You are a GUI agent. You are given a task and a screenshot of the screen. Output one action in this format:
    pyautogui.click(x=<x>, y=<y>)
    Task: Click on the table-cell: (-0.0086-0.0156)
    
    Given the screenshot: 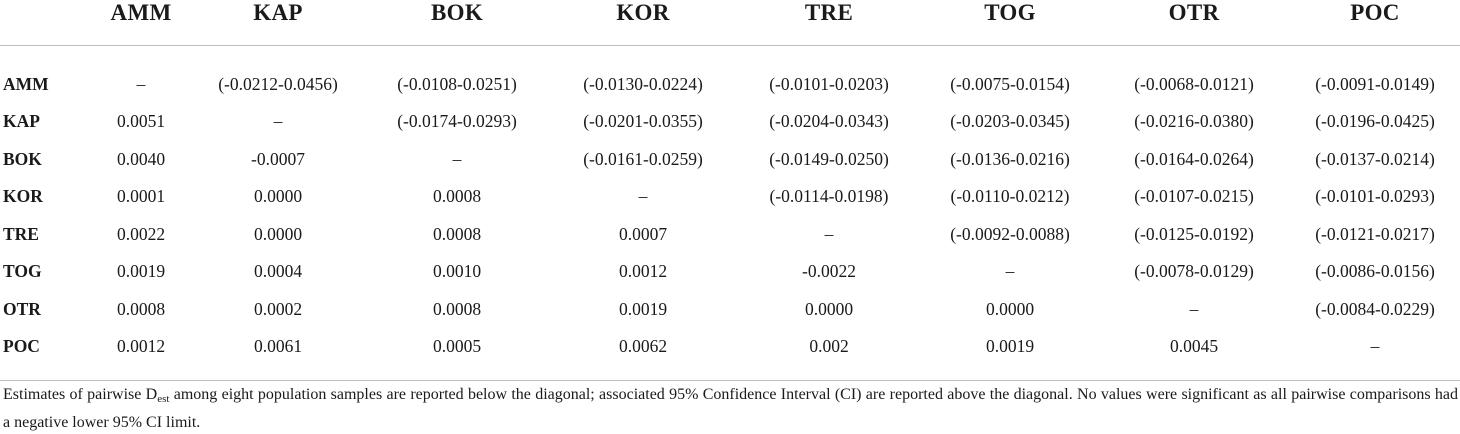 What is the action you would take?
    pyautogui.click(x=1375, y=271)
    